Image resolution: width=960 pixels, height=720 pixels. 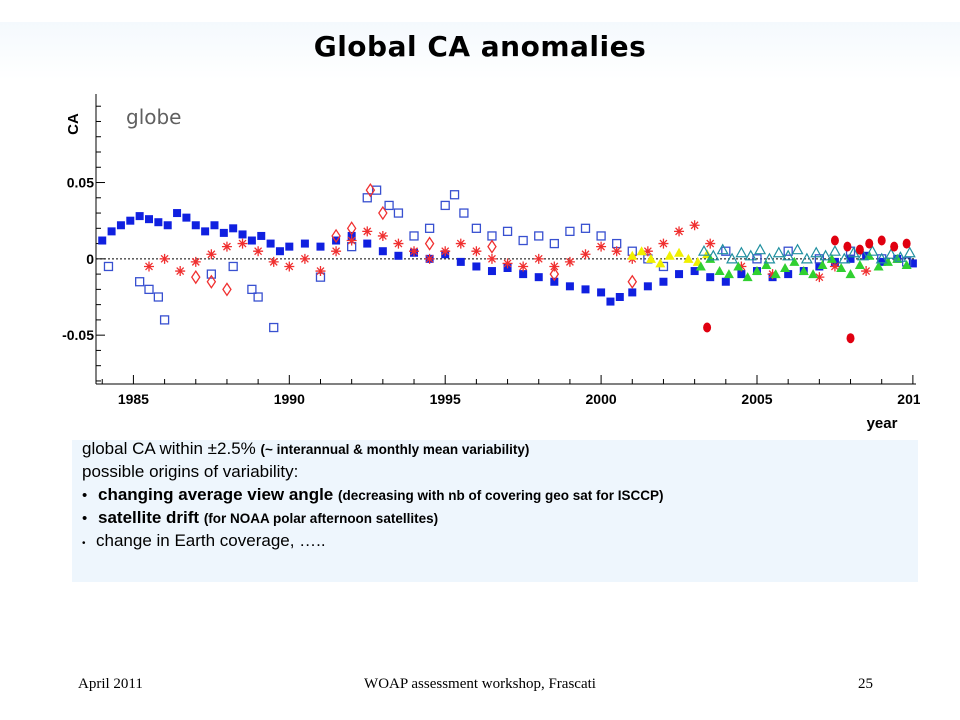 What do you see at coordinates (865, 684) in the screenshot?
I see `footer-page-number: 25` at bounding box center [865, 684].